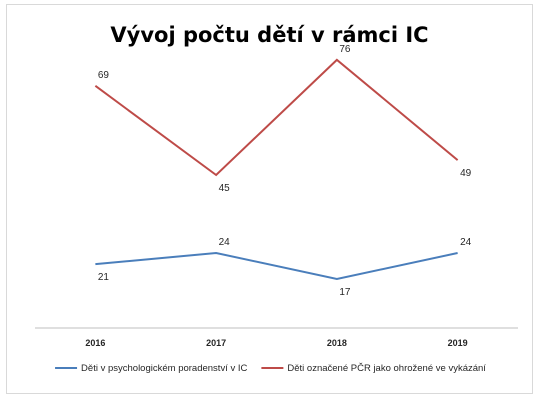  Describe the element at coordinates (458, 343) in the screenshot. I see `x-tick-label: 2019` at that location.